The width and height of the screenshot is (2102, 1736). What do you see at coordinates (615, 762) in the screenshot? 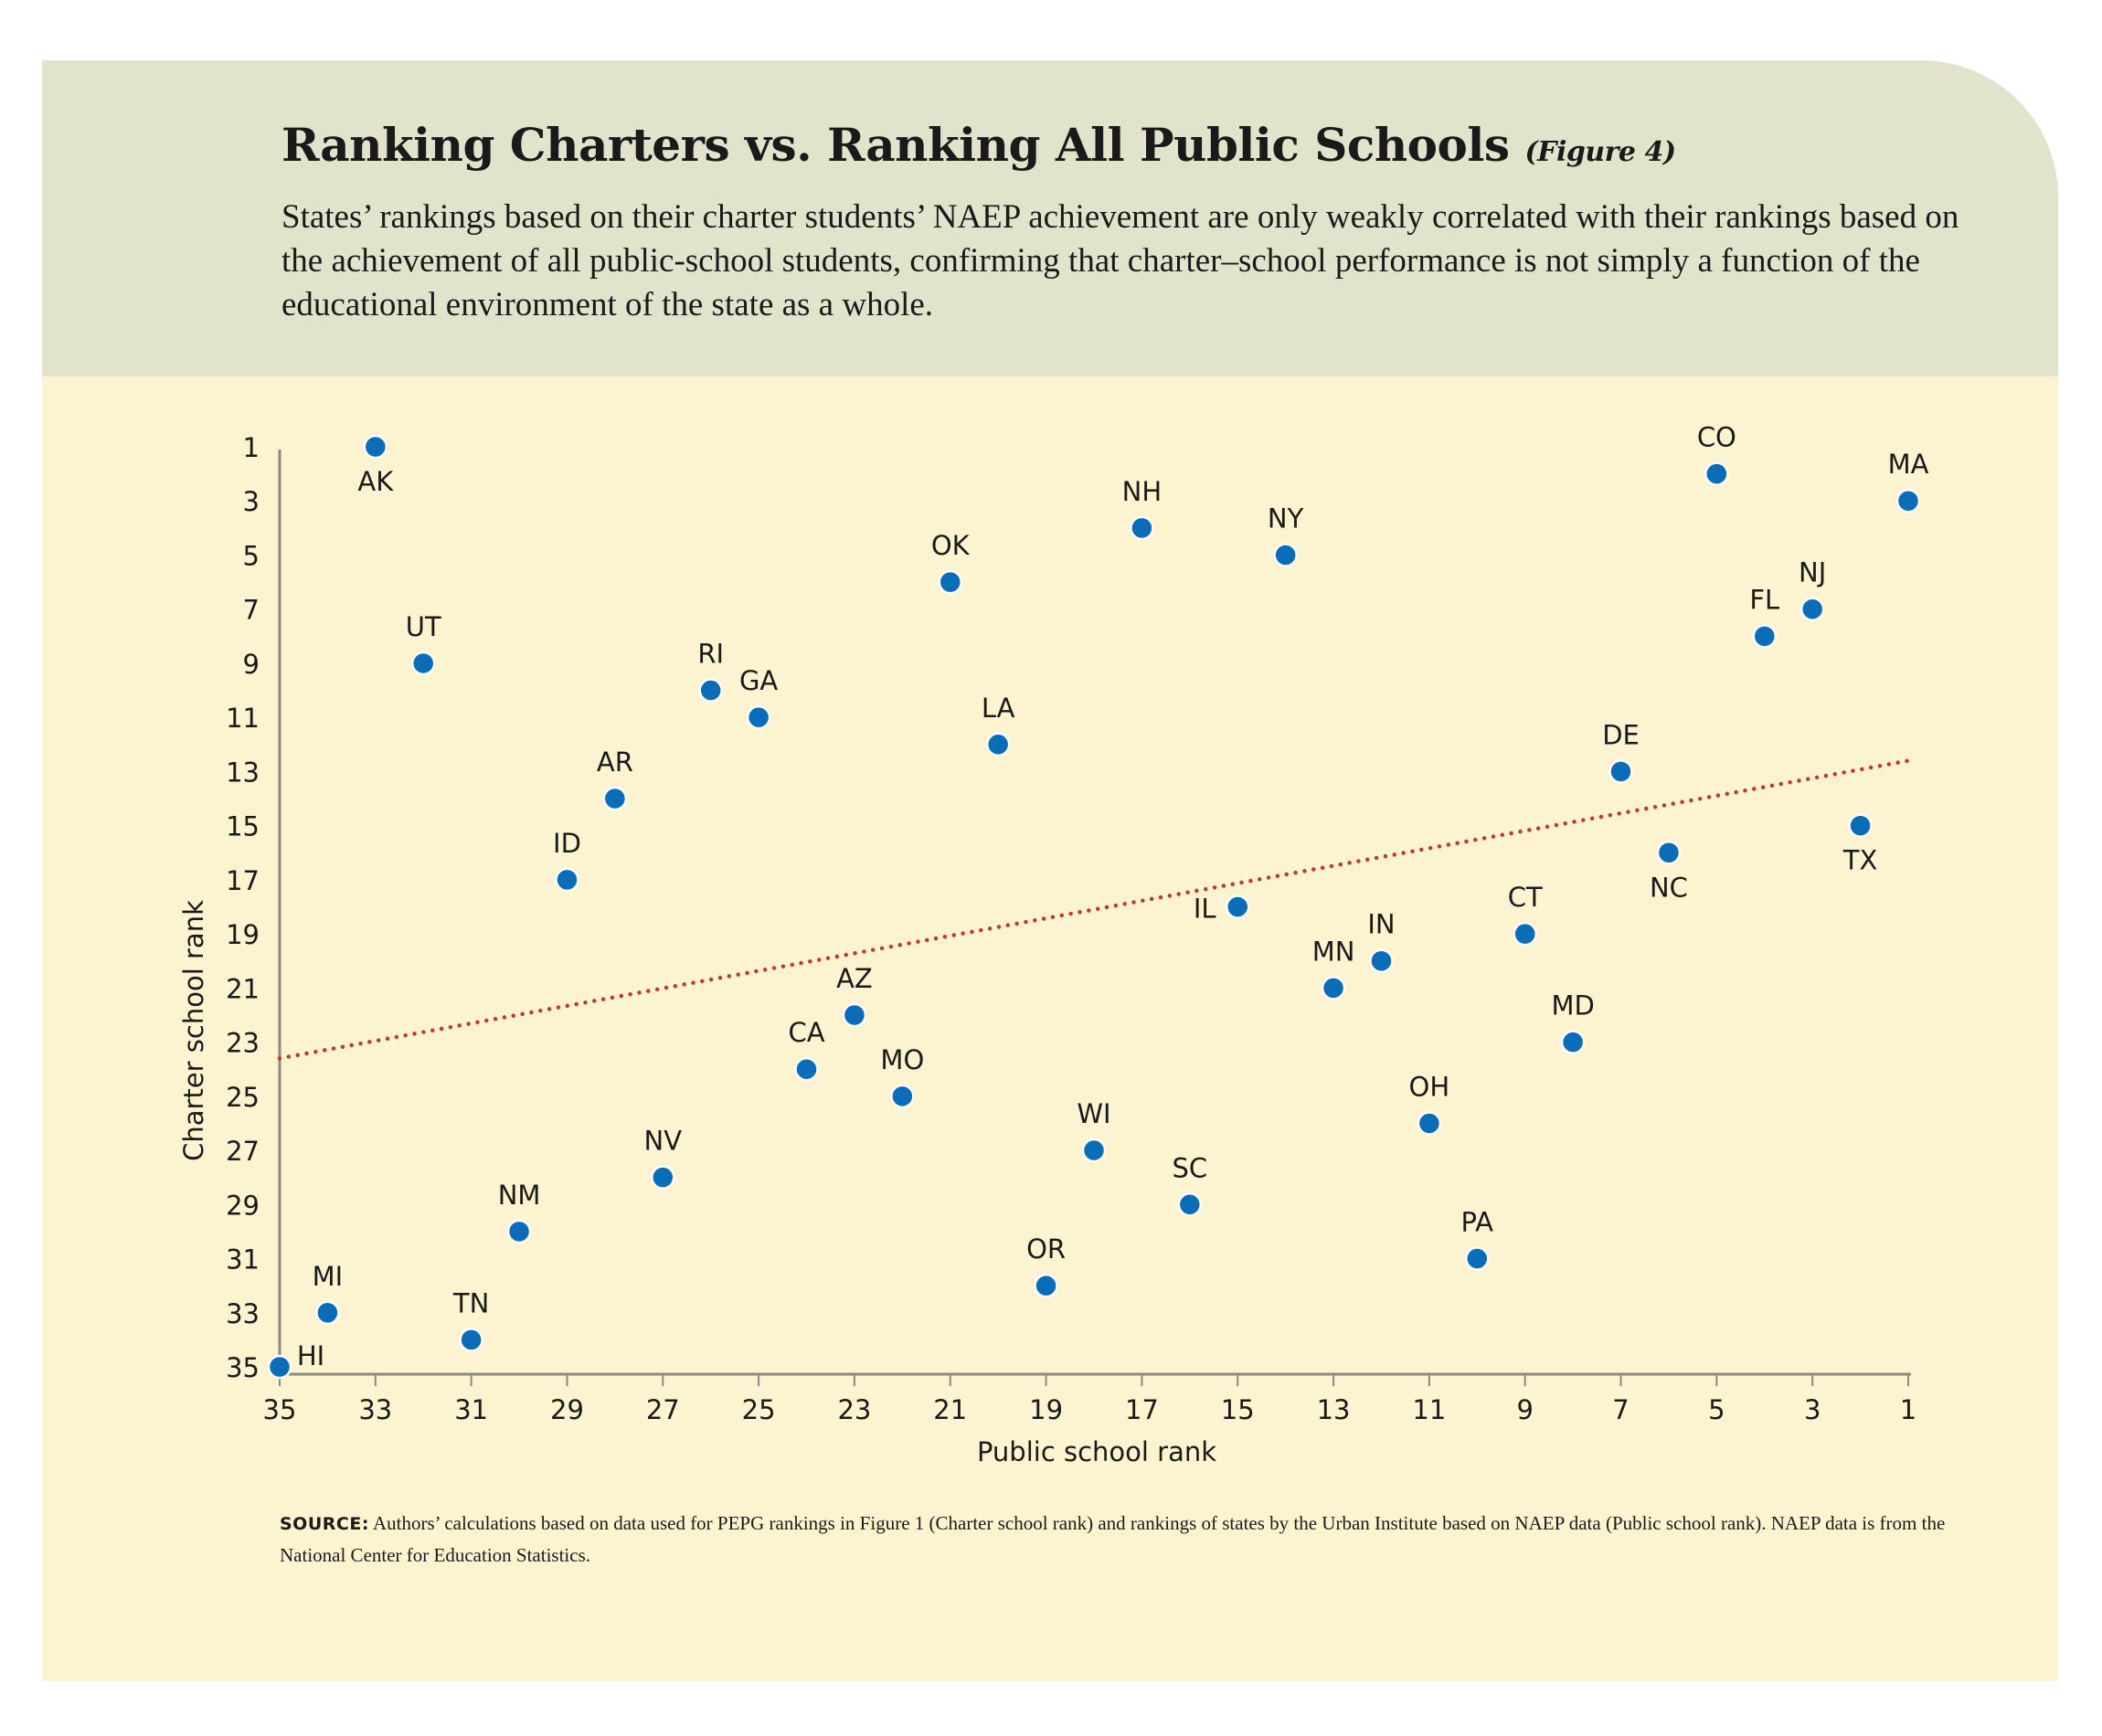
I see `point-label: AR` at bounding box center [615, 762].